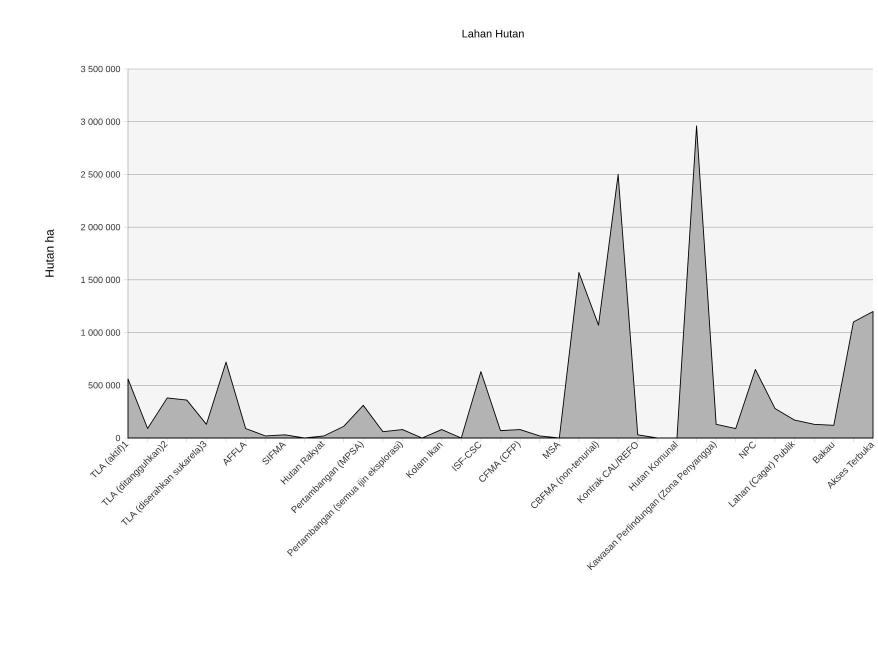 Image resolution: width=878 pixels, height=656 pixels. I want to click on y-tick-label: 1 500 000, so click(100, 280).